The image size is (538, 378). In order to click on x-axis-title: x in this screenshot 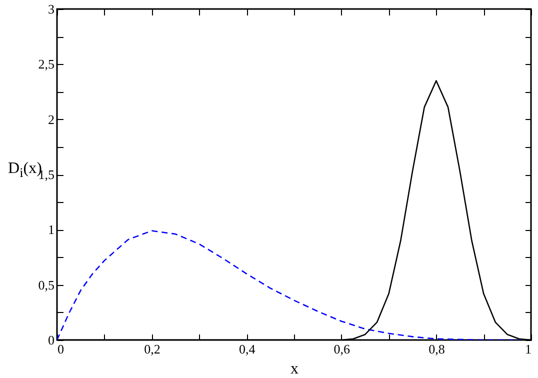, I will do `click(294, 369)`.